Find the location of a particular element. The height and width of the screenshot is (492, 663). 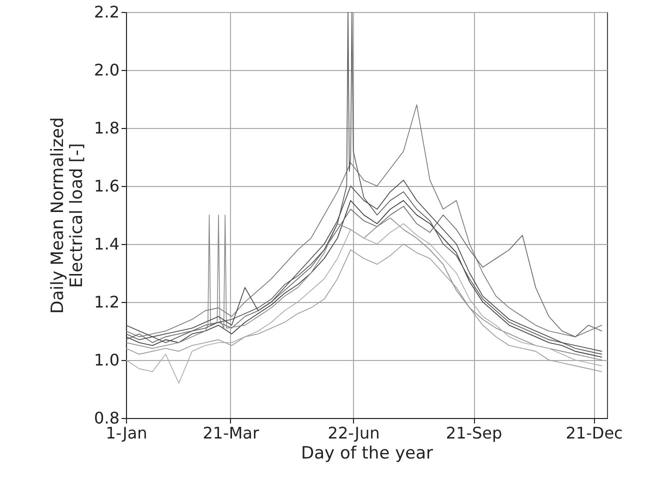

x-tick-label: 21-Mar is located at coordinates (231, 433).